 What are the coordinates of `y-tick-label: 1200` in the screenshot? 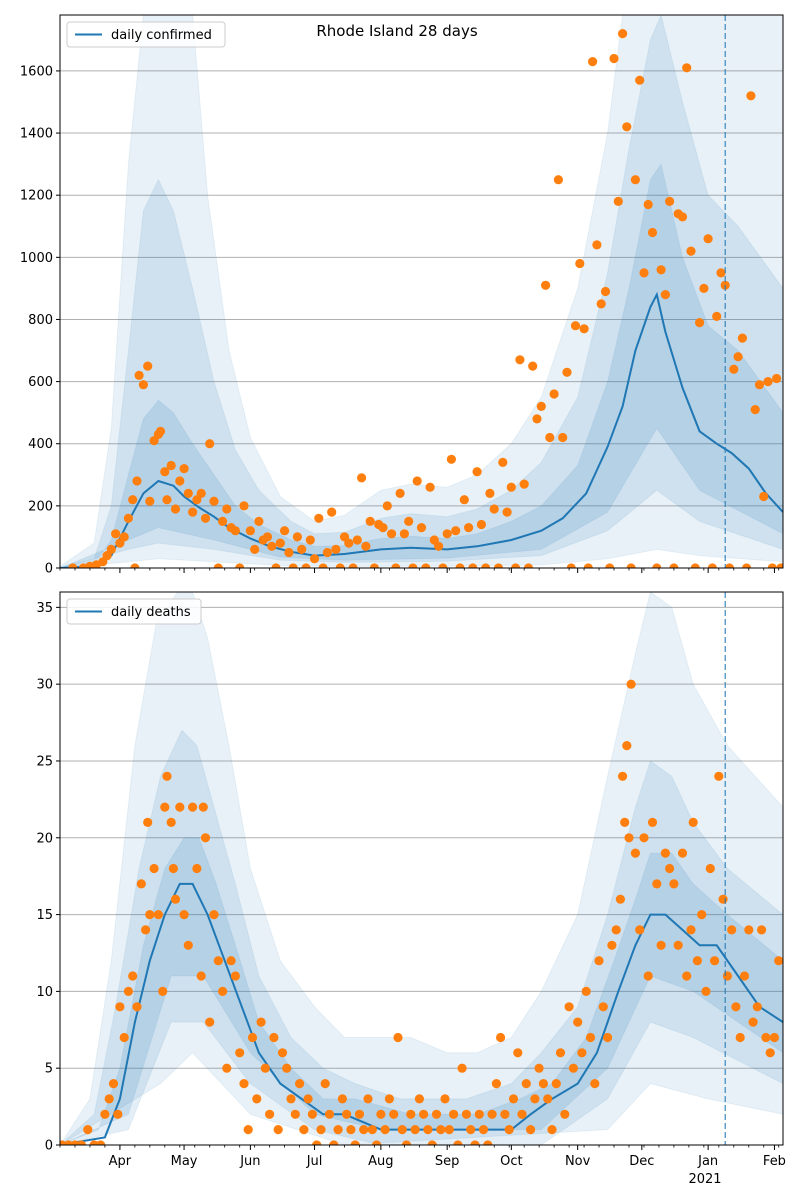 It's located at (36, 196).